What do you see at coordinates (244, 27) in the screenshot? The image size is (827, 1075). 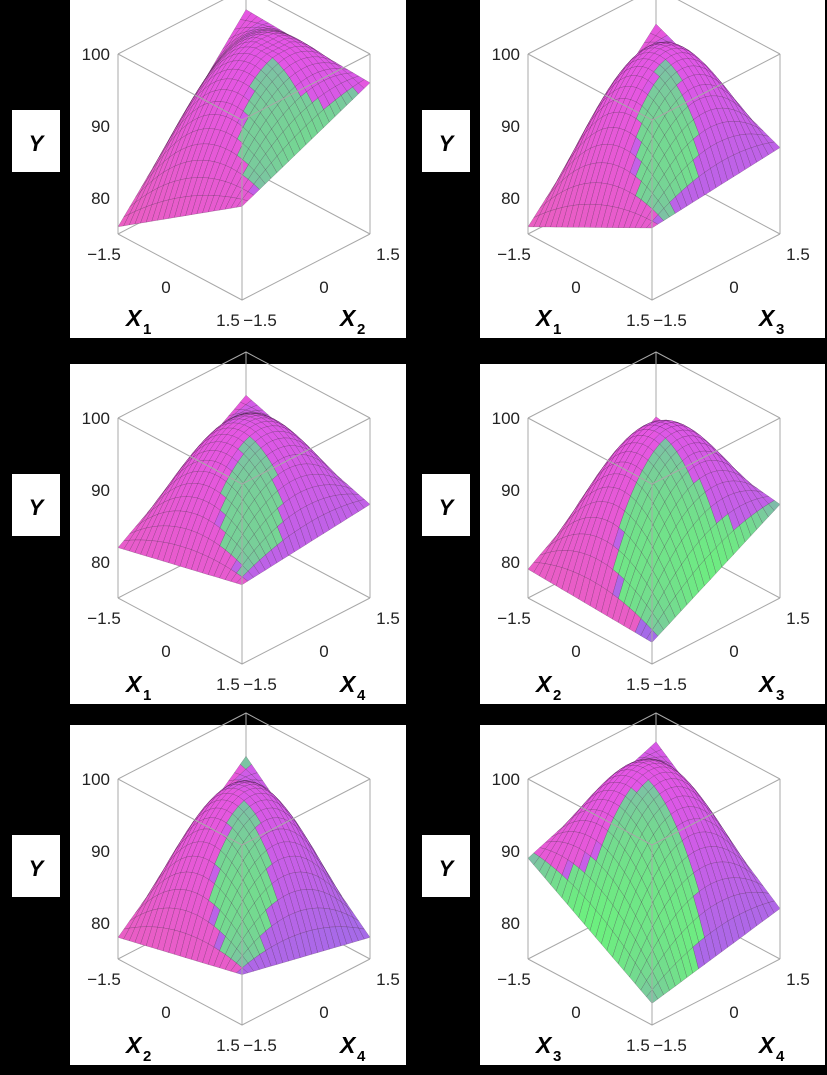 I see `box-back-top` at bounding box center [244, 27].